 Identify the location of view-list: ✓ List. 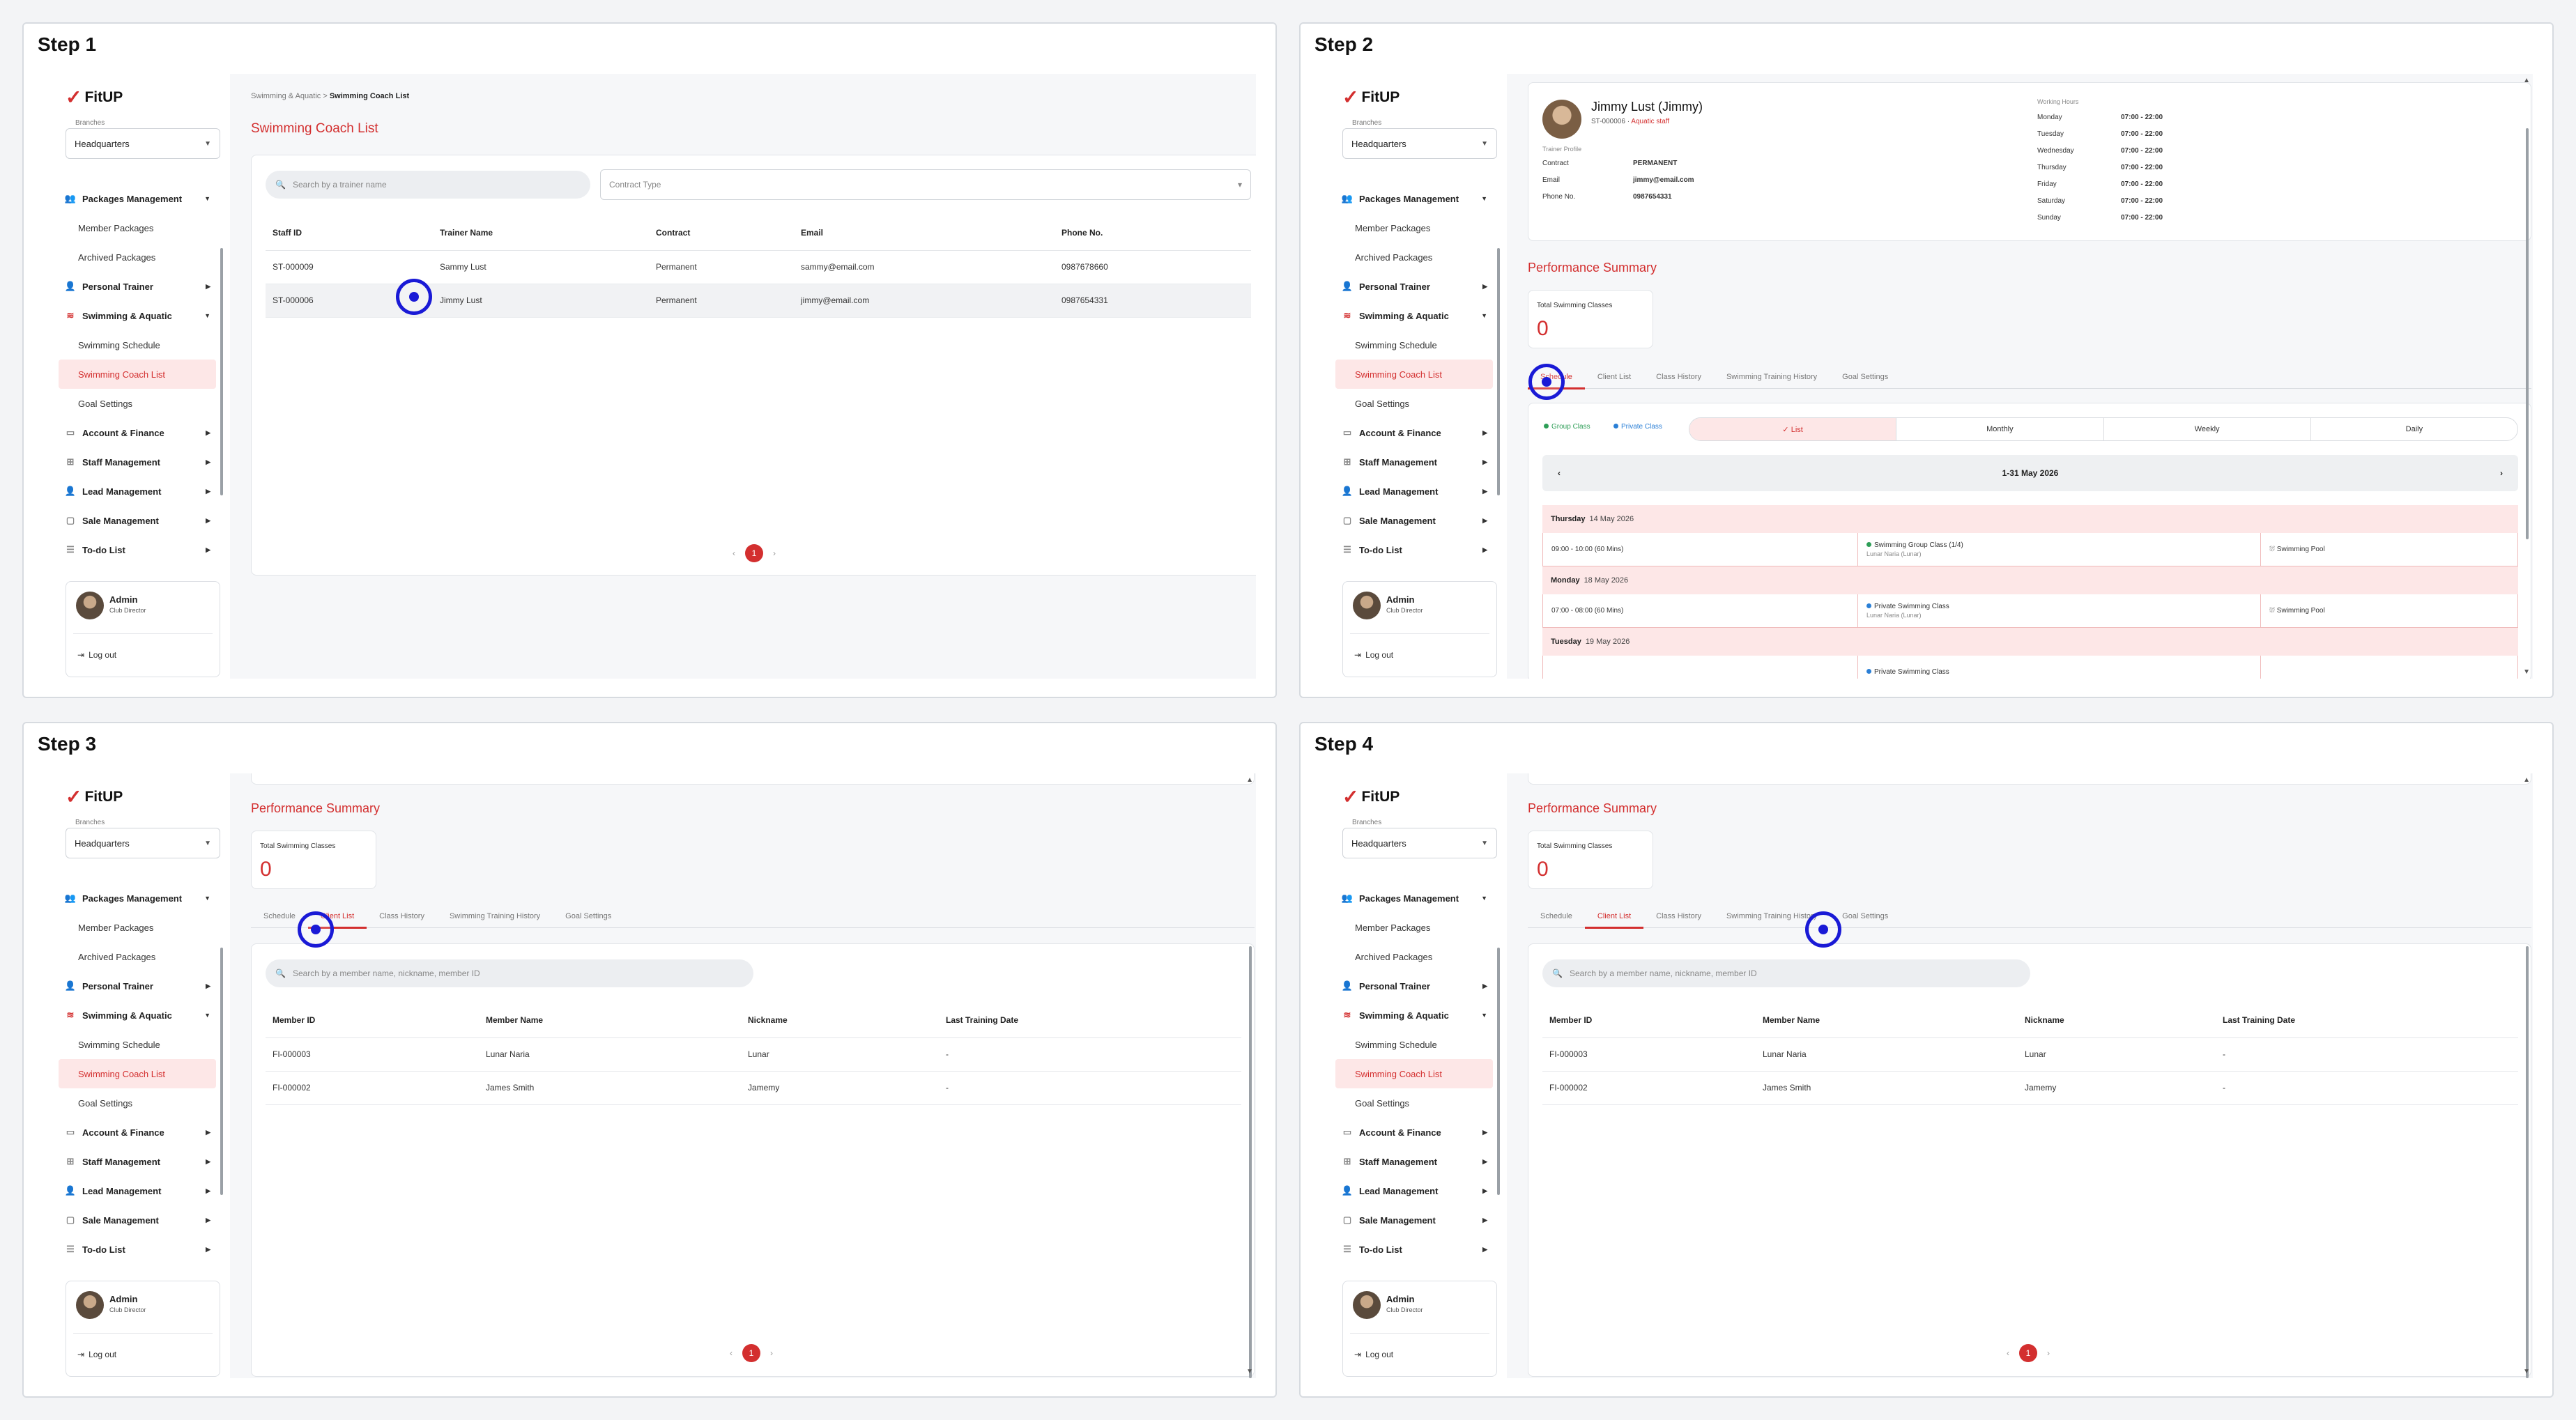
(1793, 429).